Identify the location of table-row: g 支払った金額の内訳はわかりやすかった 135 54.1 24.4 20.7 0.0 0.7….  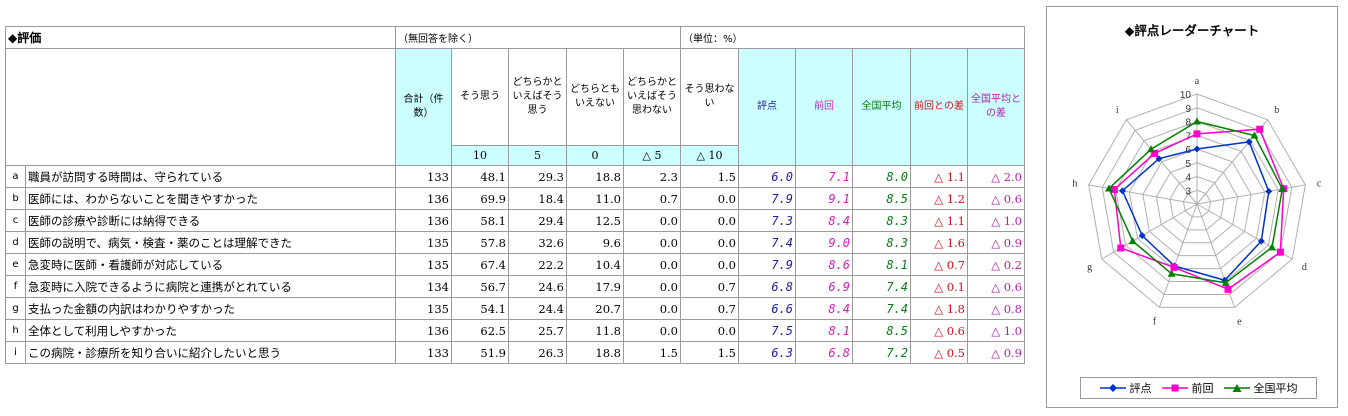
(515, 308).